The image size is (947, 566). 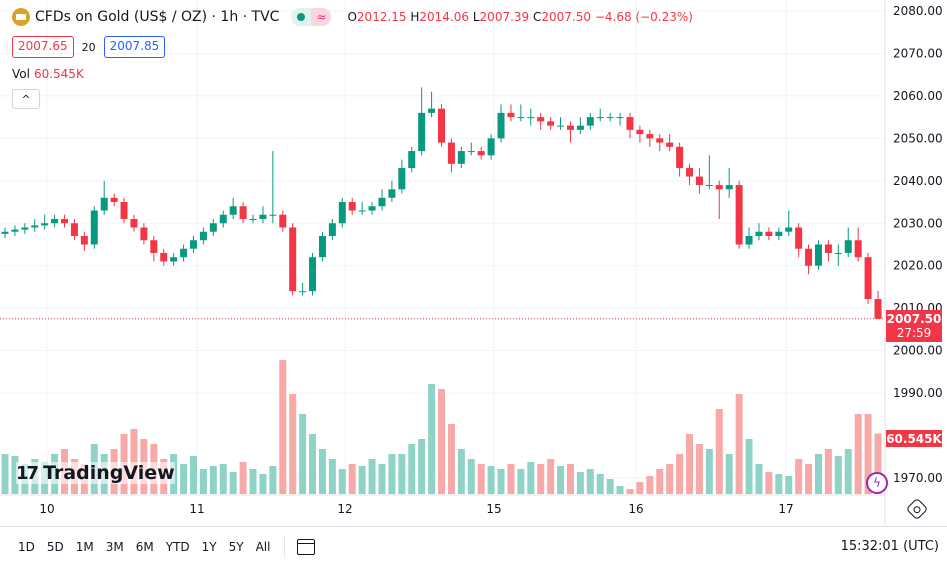 What do you see at coordinates (177, 546) in the screenshot?
I see `range-ytd: YTD` at bounding box center [177, 546].